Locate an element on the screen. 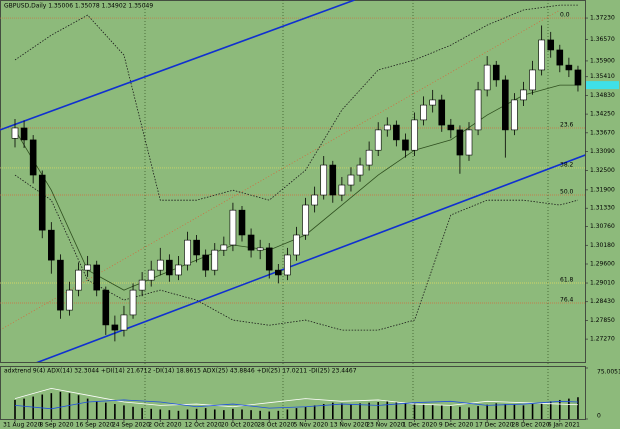  x-tick-label: 31 Aug 2020 is located at coordinates (22, 425).